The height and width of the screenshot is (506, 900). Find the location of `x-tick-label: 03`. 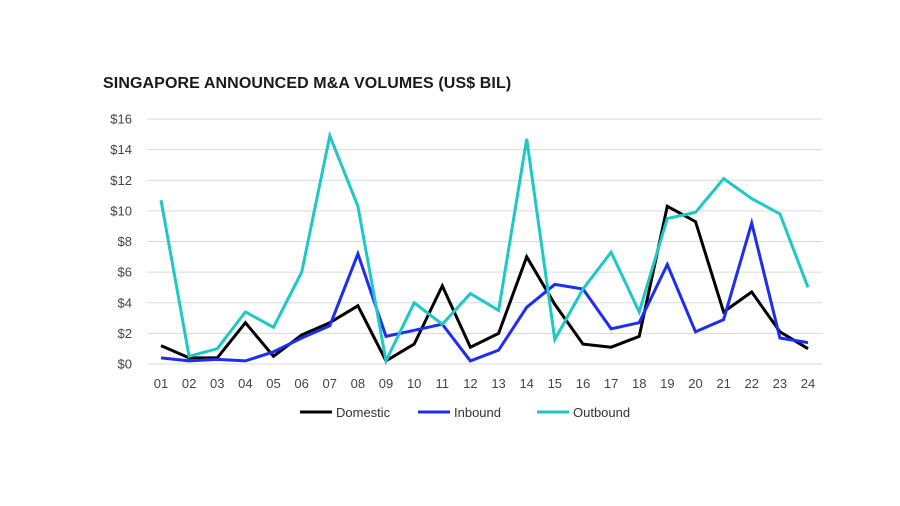

x-tick-label: 03 is located at coordinates (217, 383).